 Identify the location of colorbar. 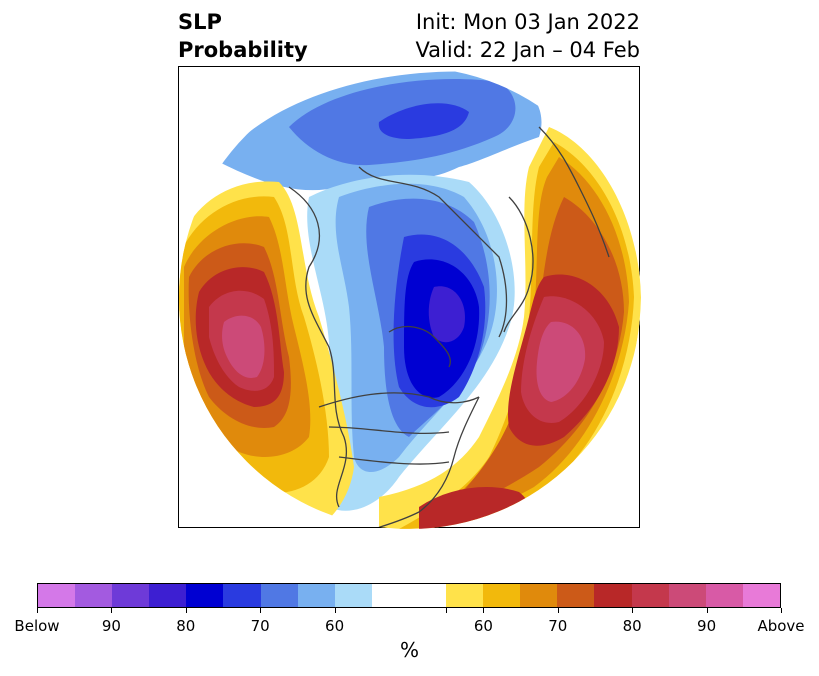
(409, 595).